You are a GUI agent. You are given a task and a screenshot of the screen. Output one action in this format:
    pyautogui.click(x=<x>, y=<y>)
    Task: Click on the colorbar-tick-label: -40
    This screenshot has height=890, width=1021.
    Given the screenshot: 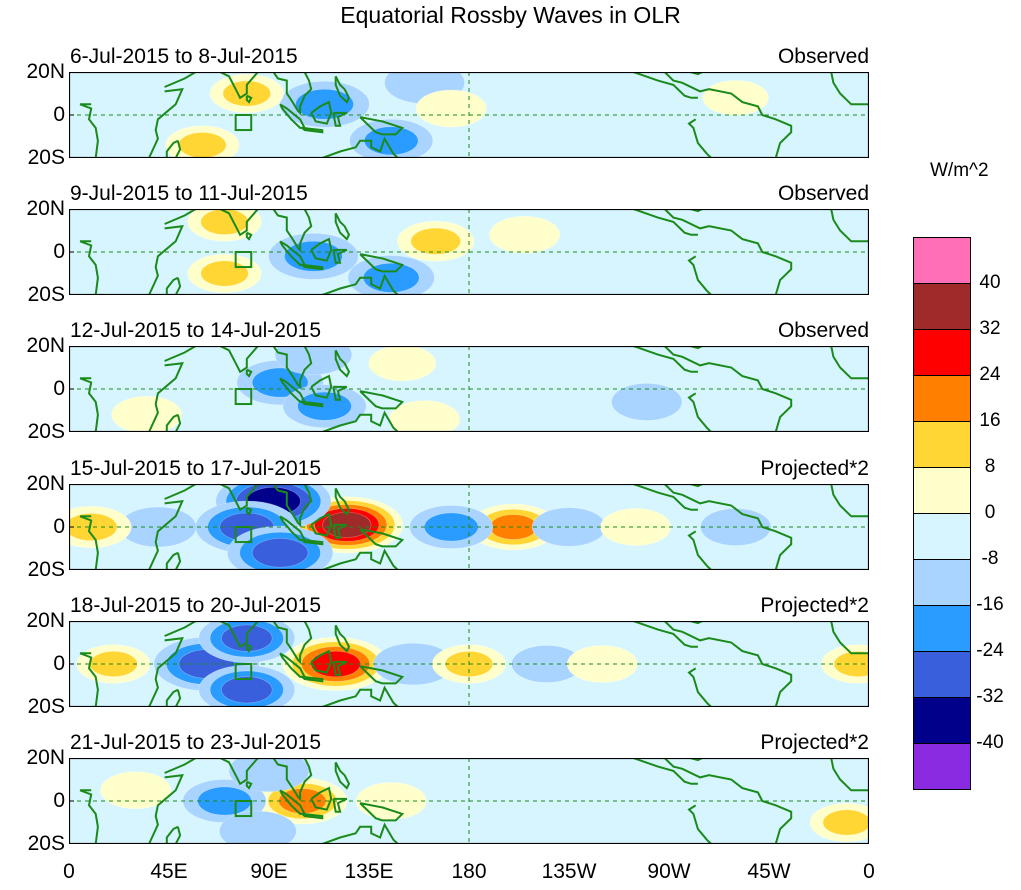 What is the action you would take?
    pyautogui.click(x=990, y=742)
    